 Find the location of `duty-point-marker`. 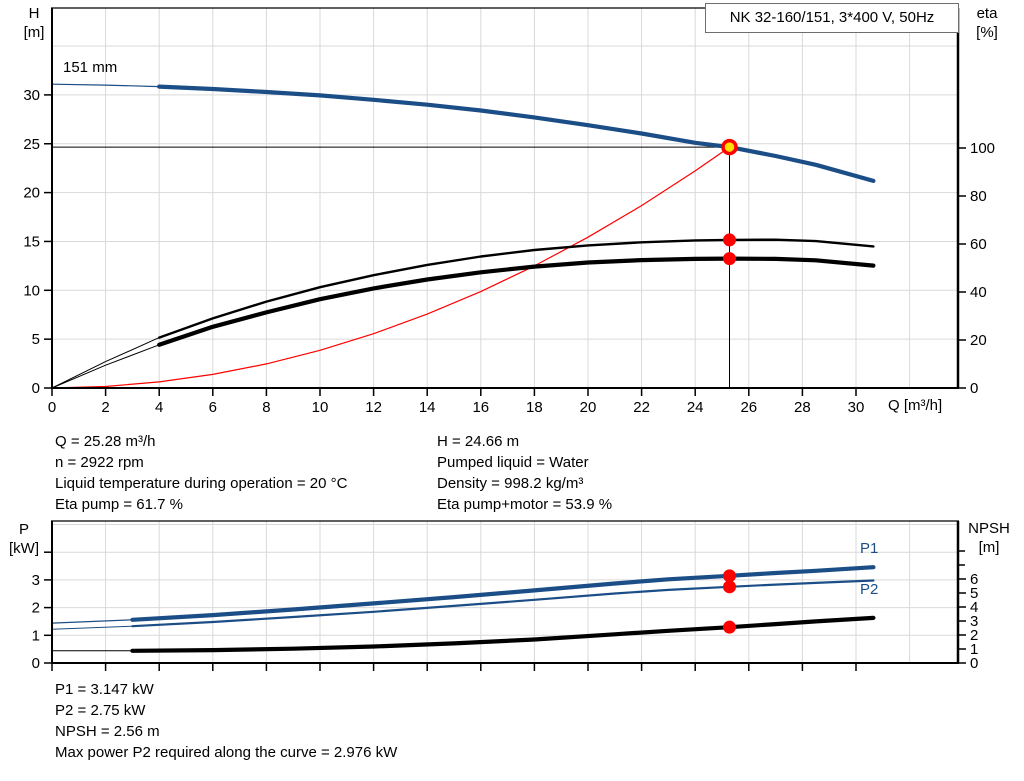

duty-point-marker is located at coordinates (729, 147).